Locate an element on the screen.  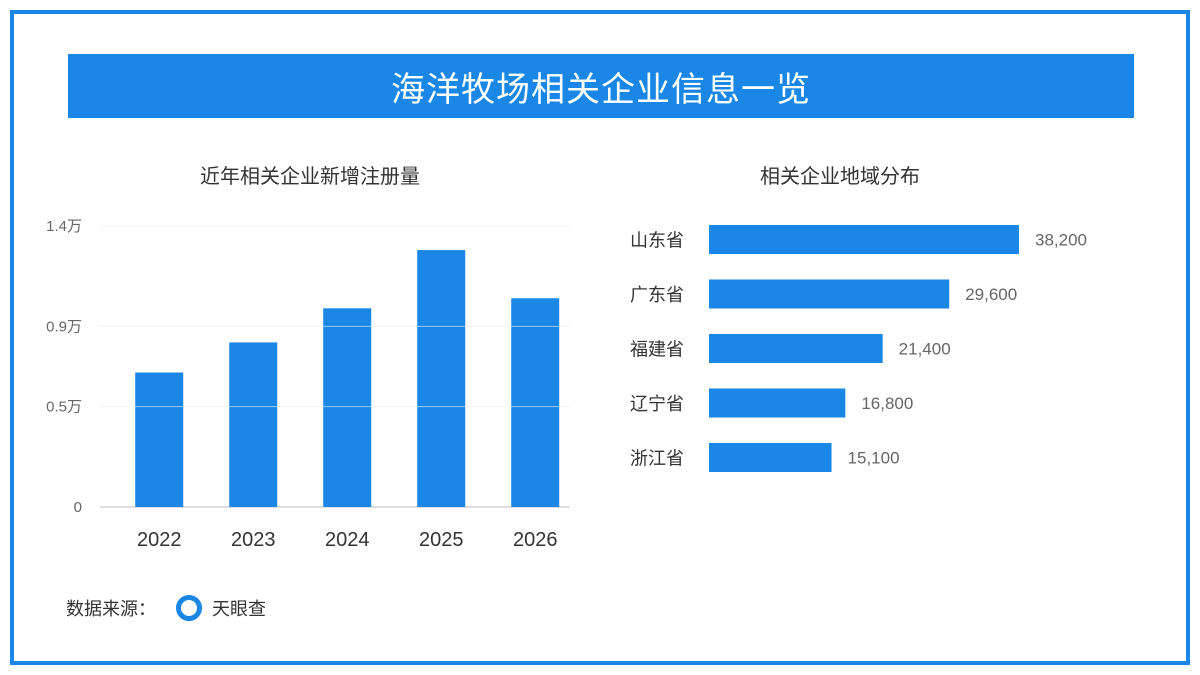
category-label: 广东省 is located at coordinates (657, 295).